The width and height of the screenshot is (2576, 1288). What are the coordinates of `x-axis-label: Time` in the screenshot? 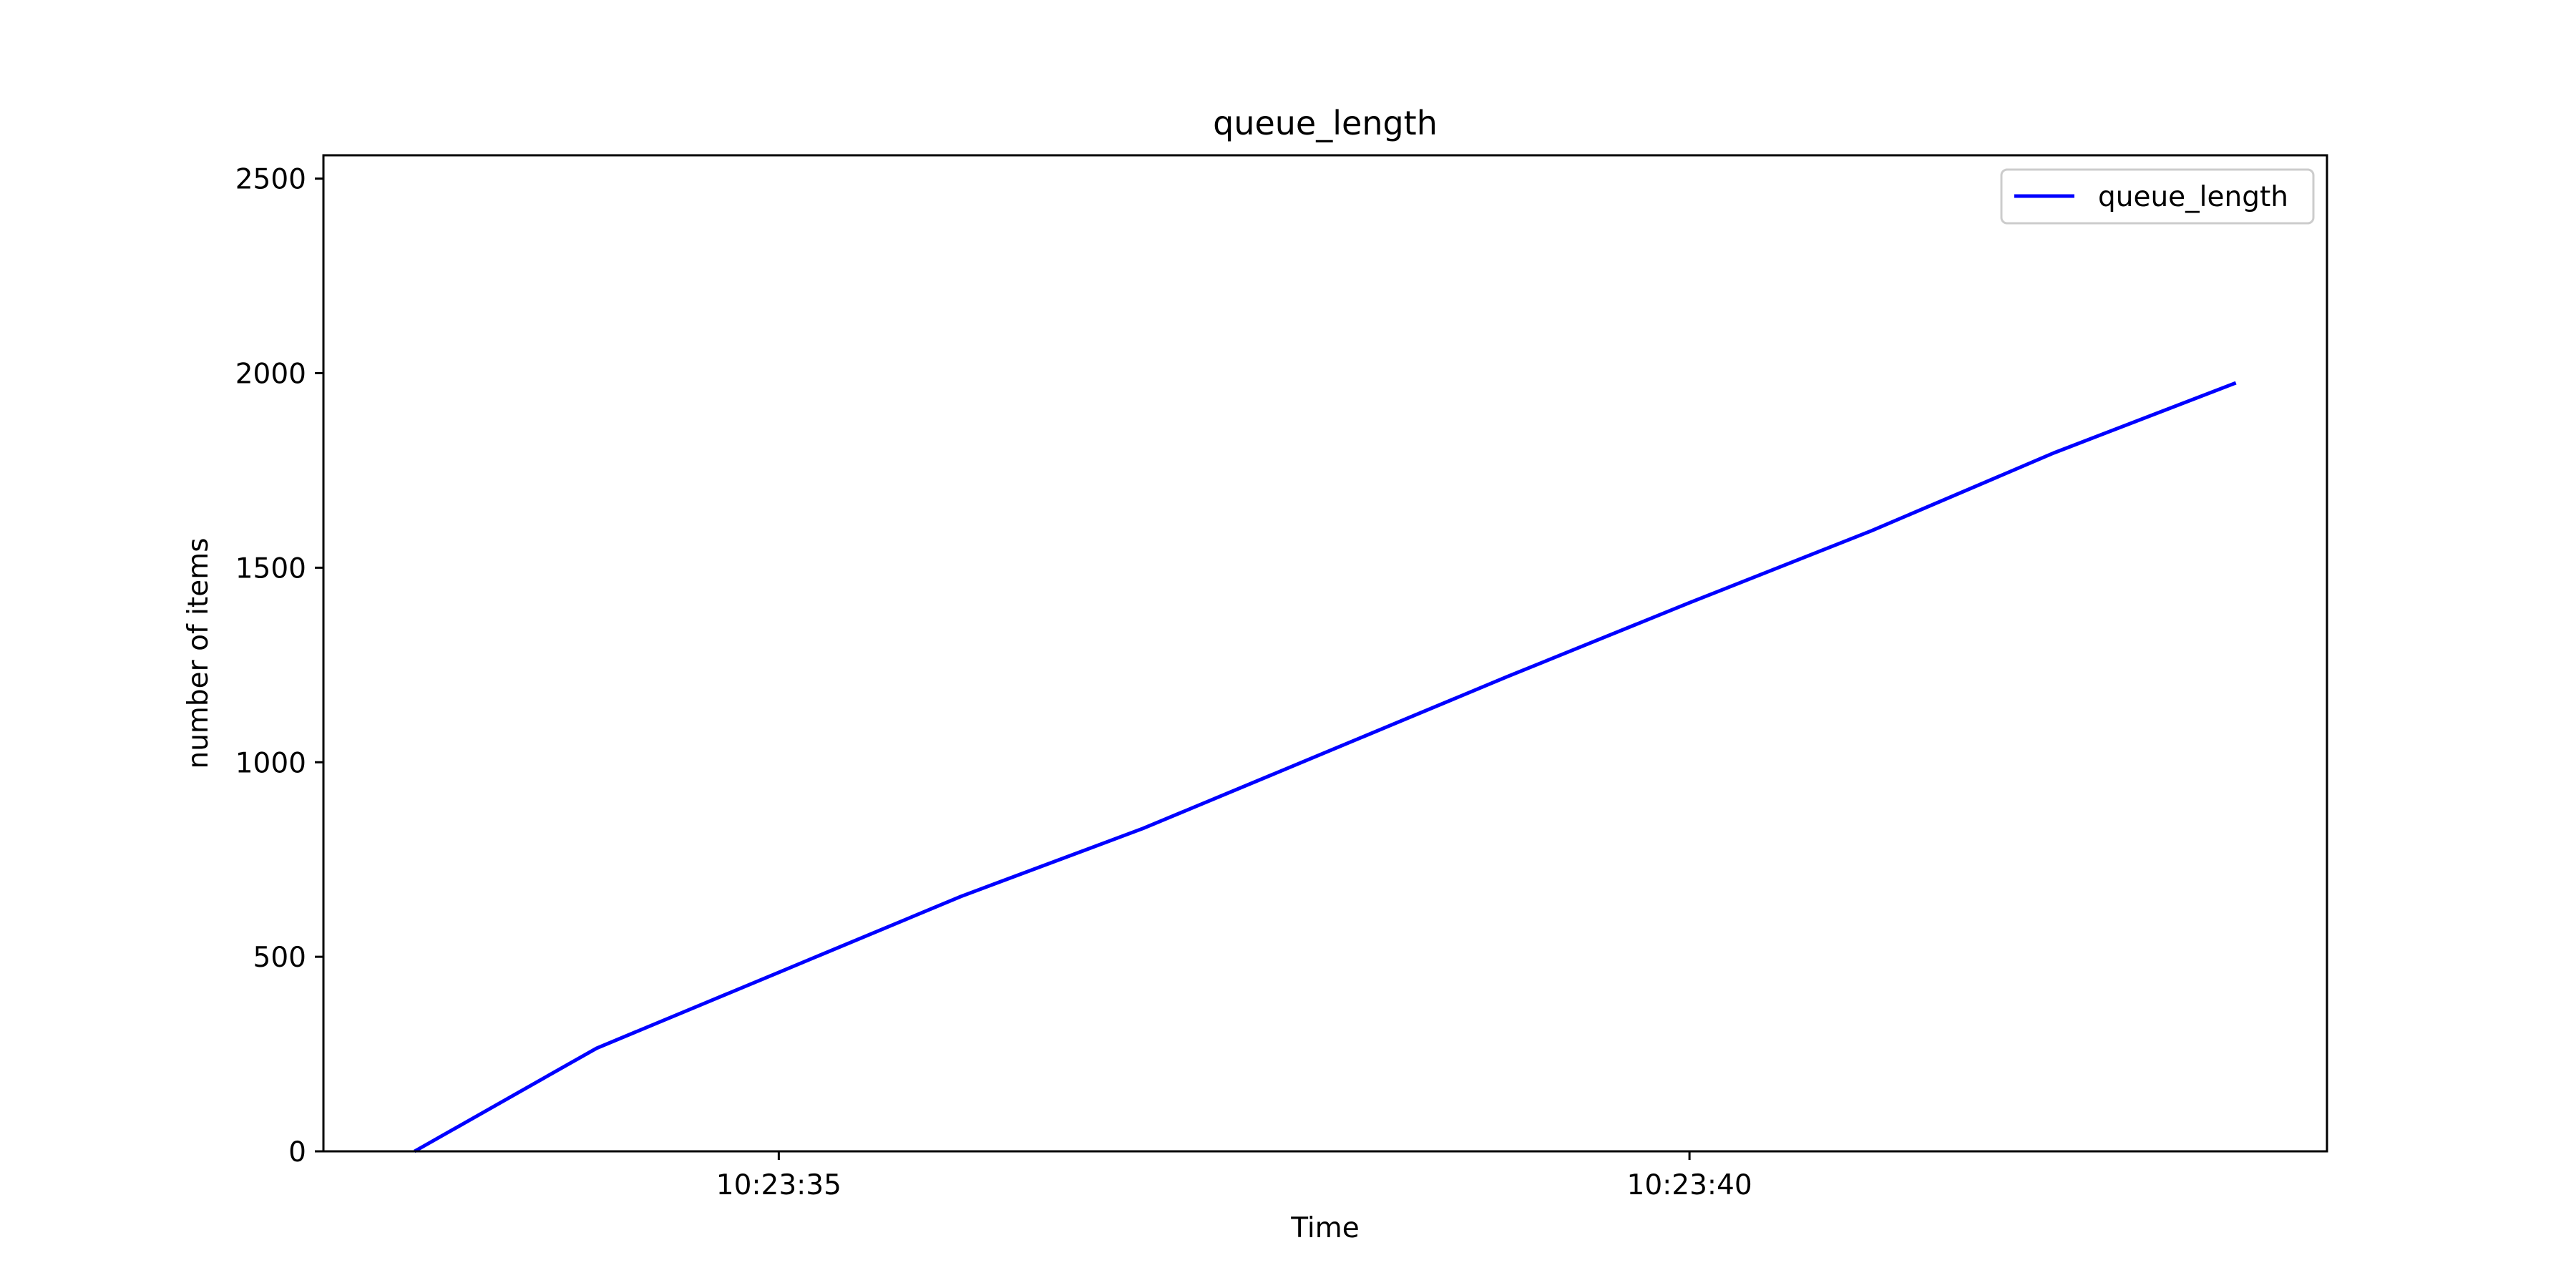 It's located at (1324, 1228).